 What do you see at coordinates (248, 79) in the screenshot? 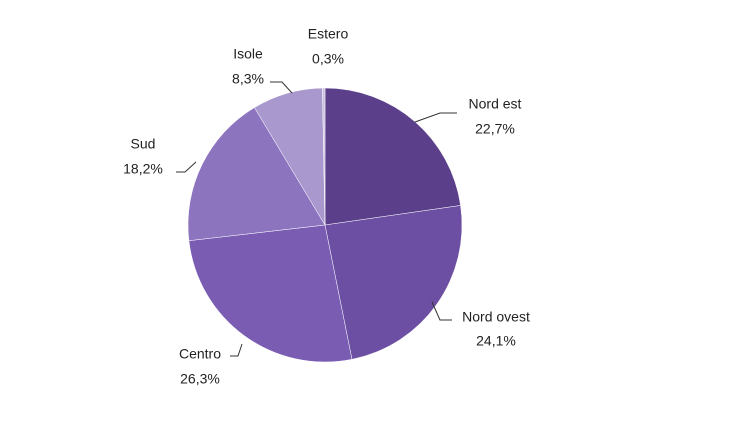
I see `slice-value: 8,3%` at bounding box center [248, 79].